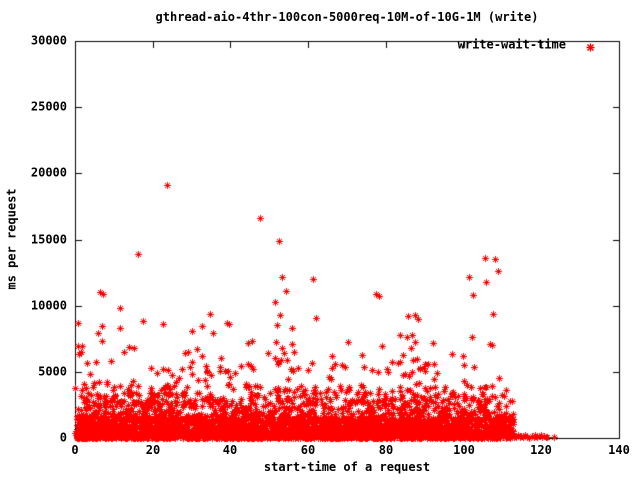 This screenshot has height=480, width=640. Describe the element at coordinates (48, 239) in the screenshot. I see `y-tick-label: 15000` at that location.